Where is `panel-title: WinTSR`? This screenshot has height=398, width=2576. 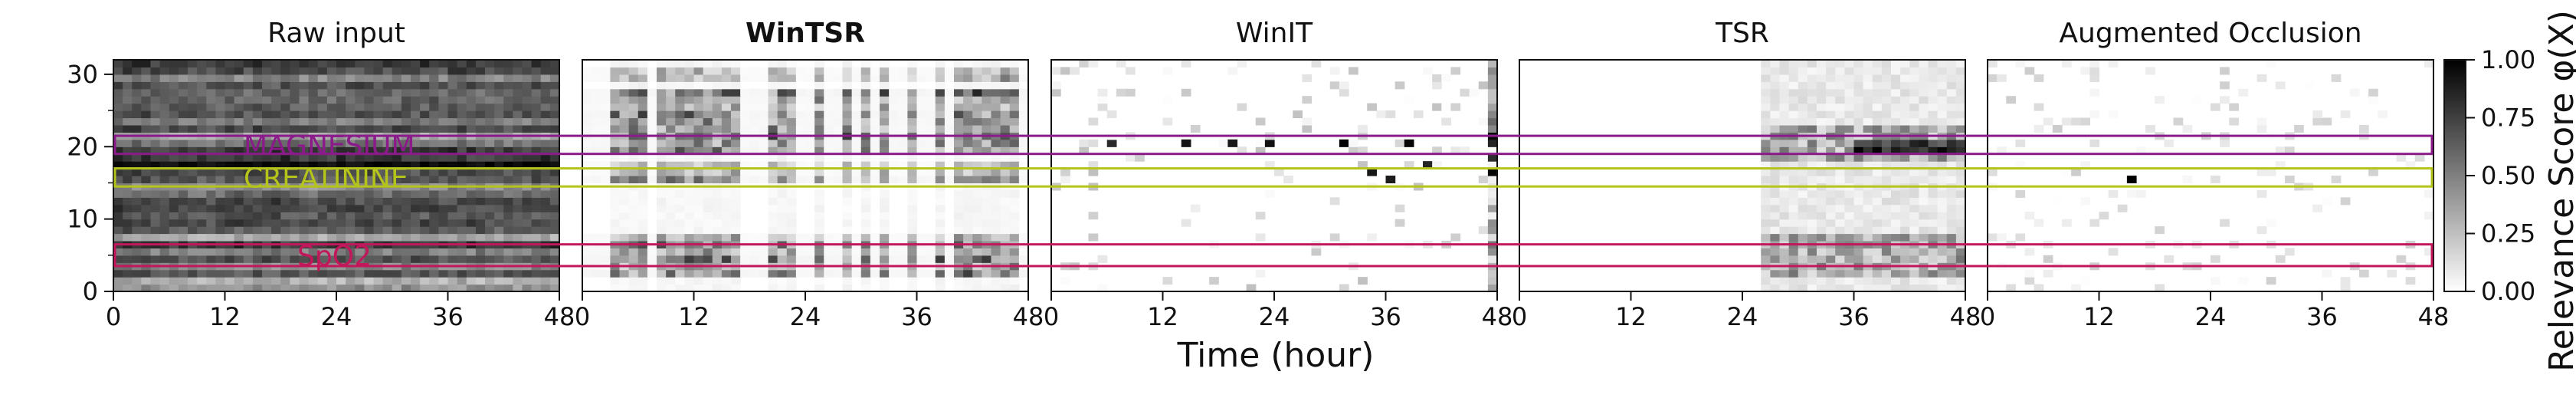 panel-title: WinTSR is located at coordinates (805, 33).